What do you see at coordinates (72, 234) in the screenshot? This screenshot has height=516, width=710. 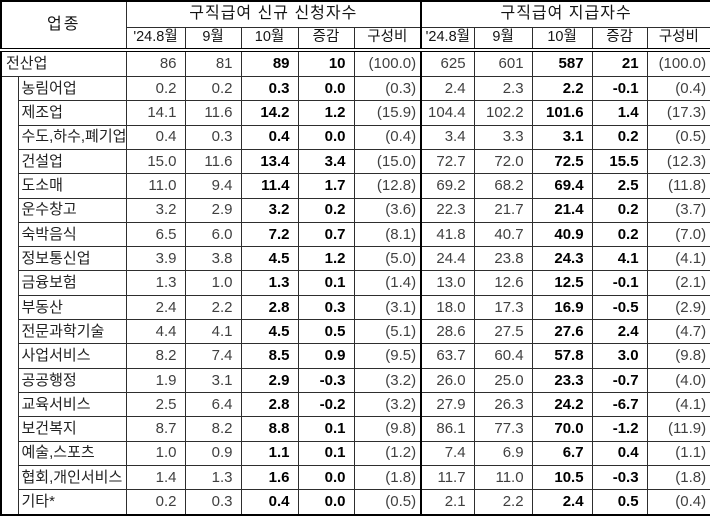 I see `industry-label: 숙박음식` at bounding box center [72, 234].